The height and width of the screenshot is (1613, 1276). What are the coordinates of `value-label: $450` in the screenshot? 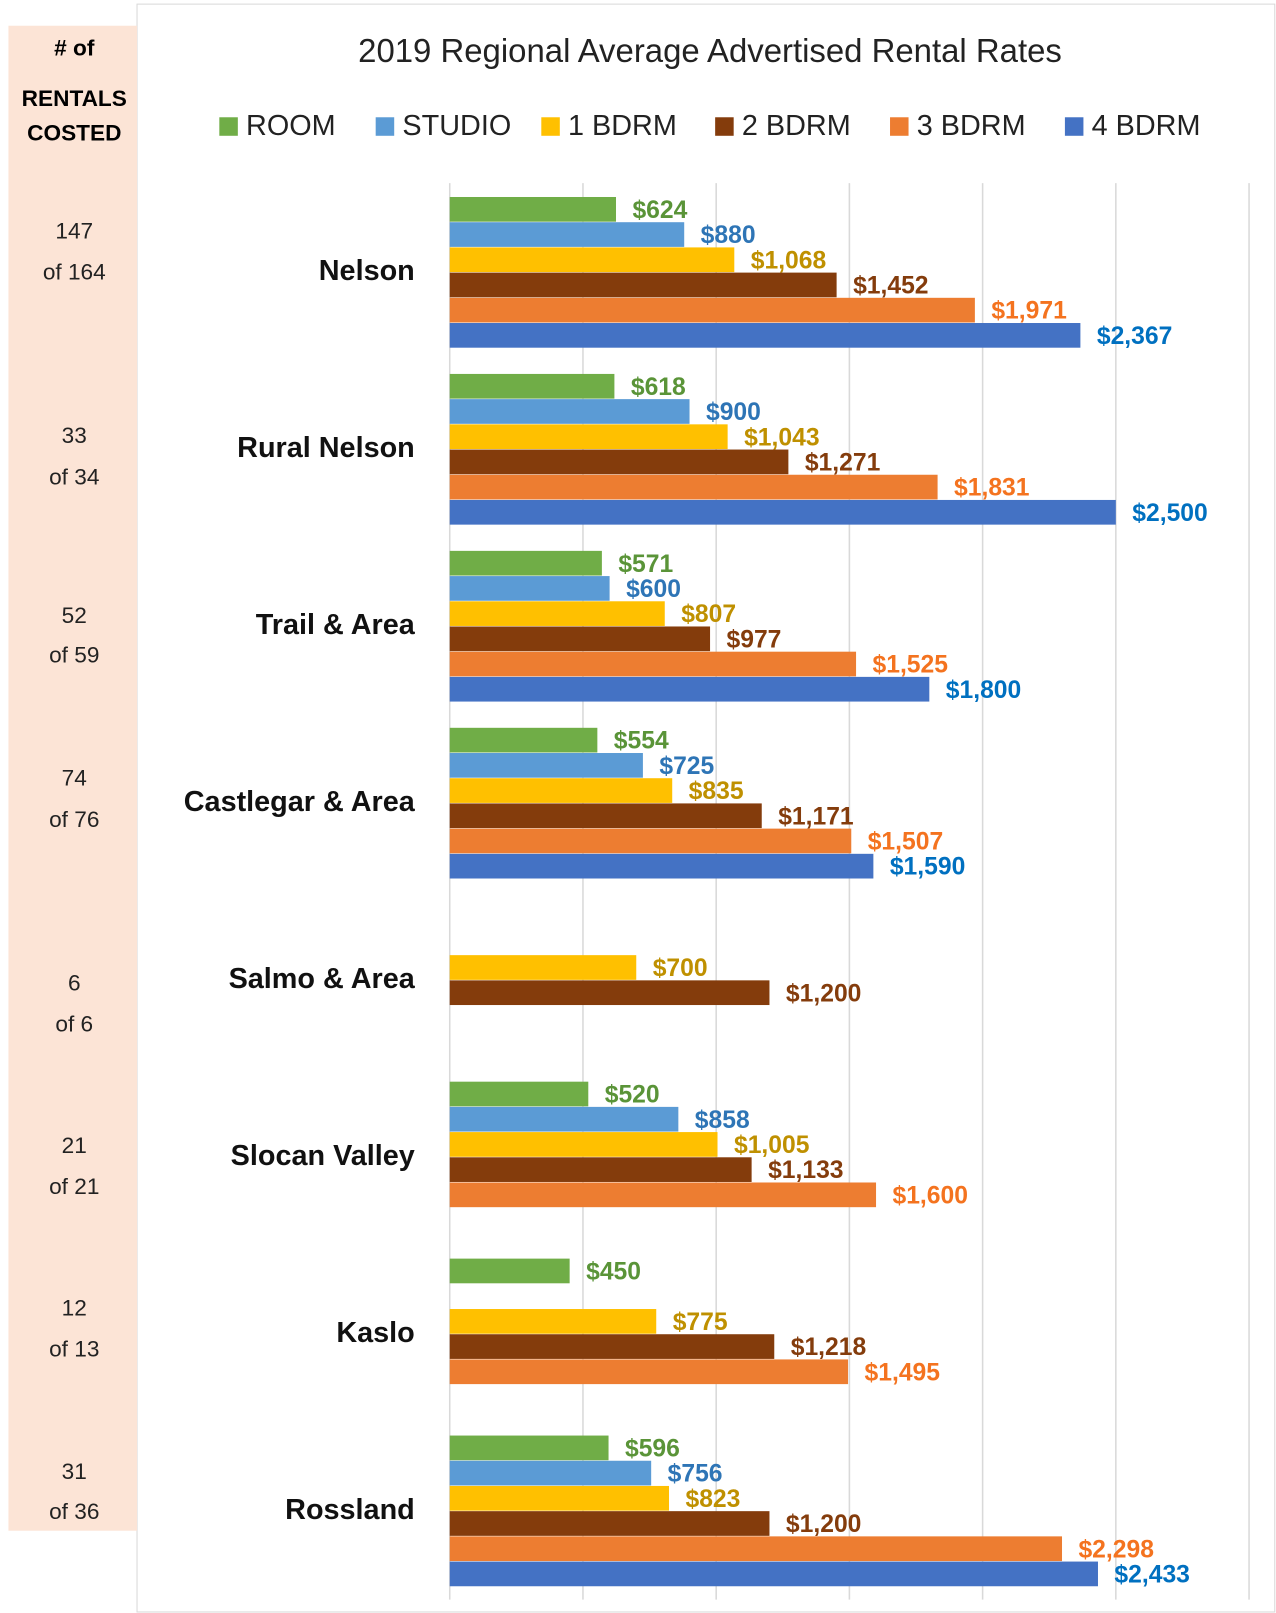 It's located at (613, 1272).